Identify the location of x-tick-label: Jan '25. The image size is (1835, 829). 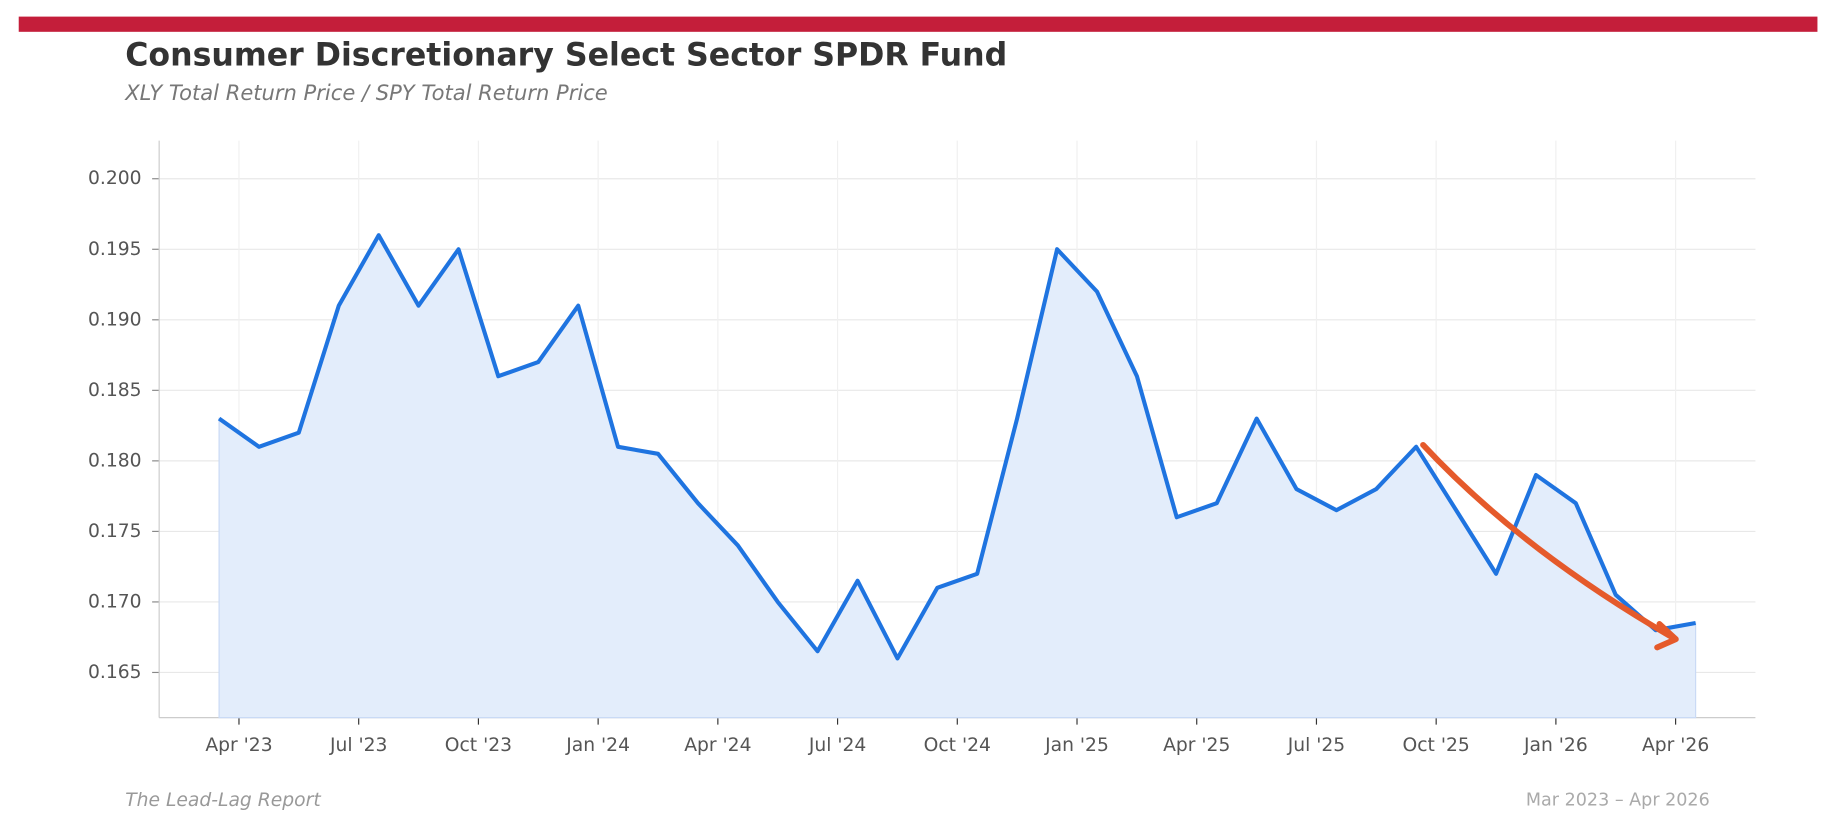
(1076, 745).